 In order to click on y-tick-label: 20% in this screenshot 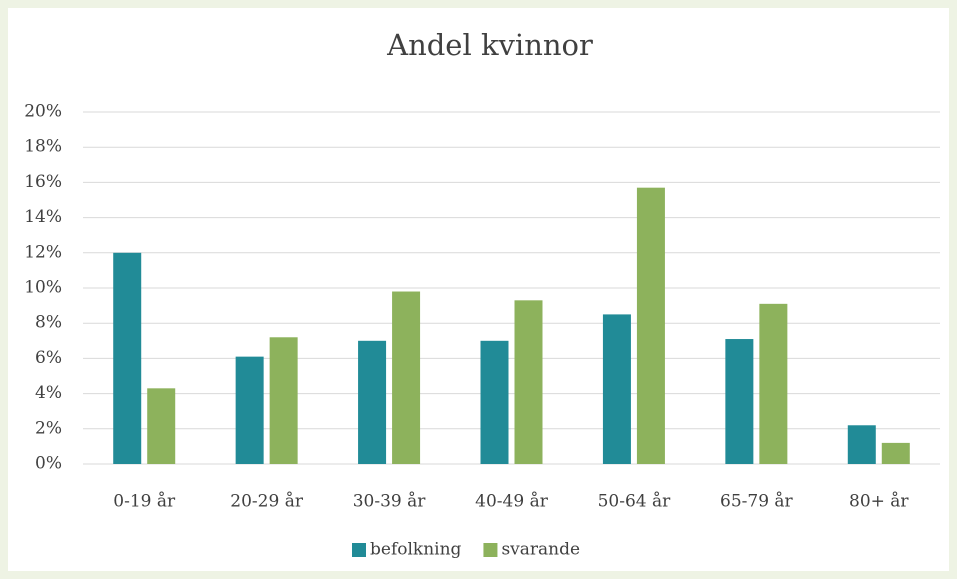, I will do `click(43, 112)`.